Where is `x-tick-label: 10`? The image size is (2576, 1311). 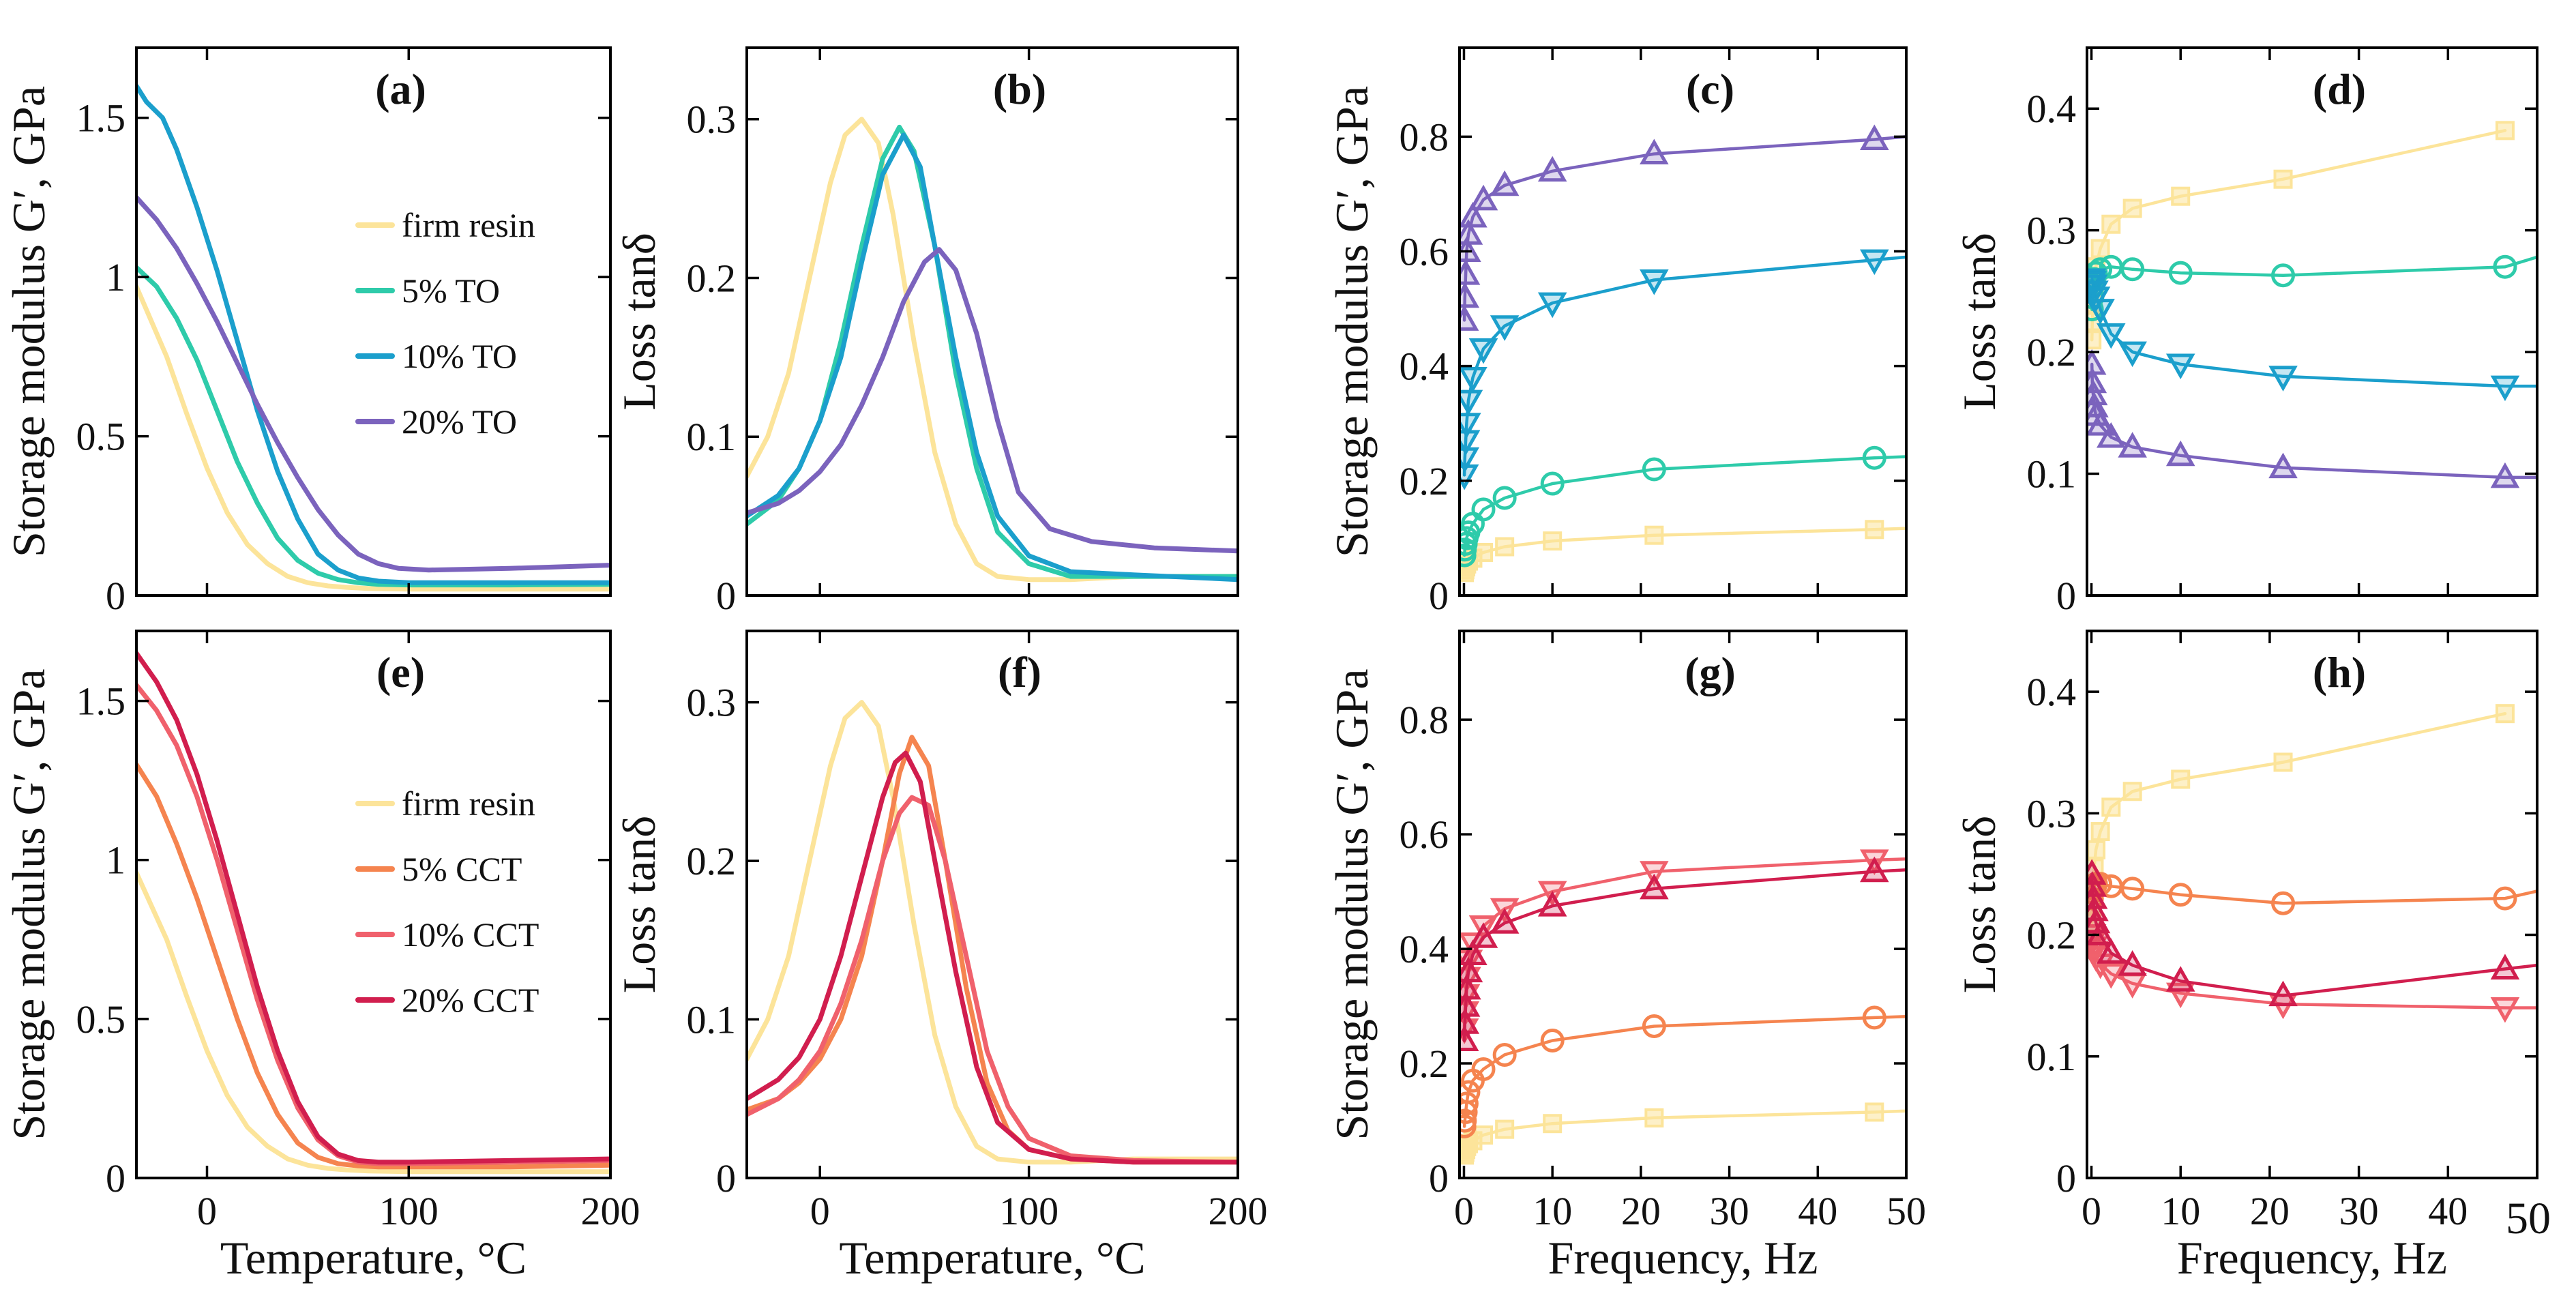 x-tick-label: 10 is located at coordinates (1552, 1211).